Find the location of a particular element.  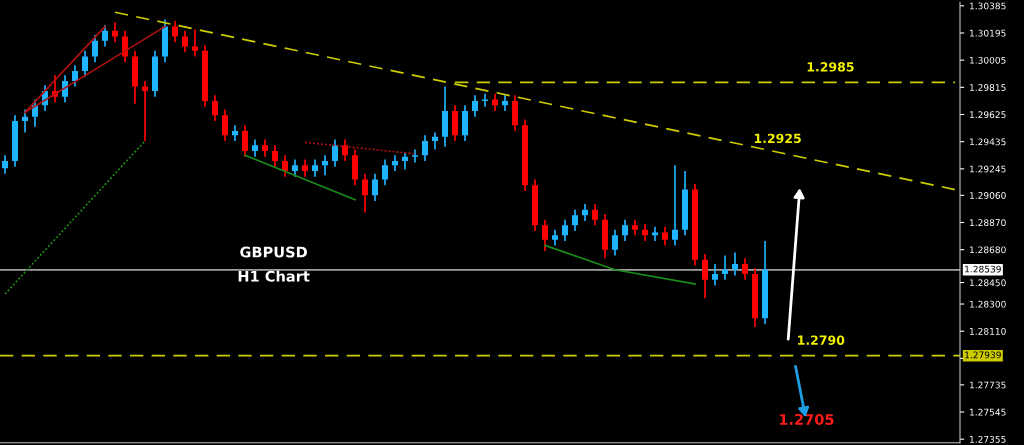

y-tick-label: 1.27545 is located at coordinates (988, 412).